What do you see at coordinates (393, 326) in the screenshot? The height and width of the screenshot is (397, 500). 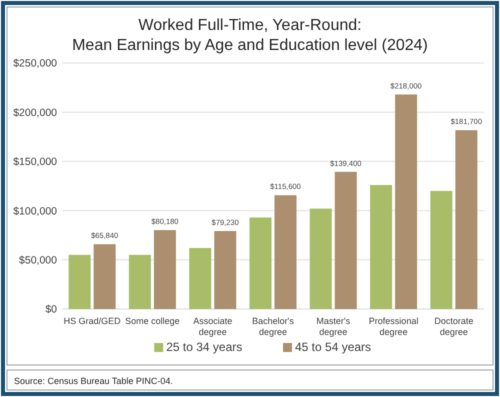 I see `x-tick-label: Professional degree` at bounding box center [393, 326].